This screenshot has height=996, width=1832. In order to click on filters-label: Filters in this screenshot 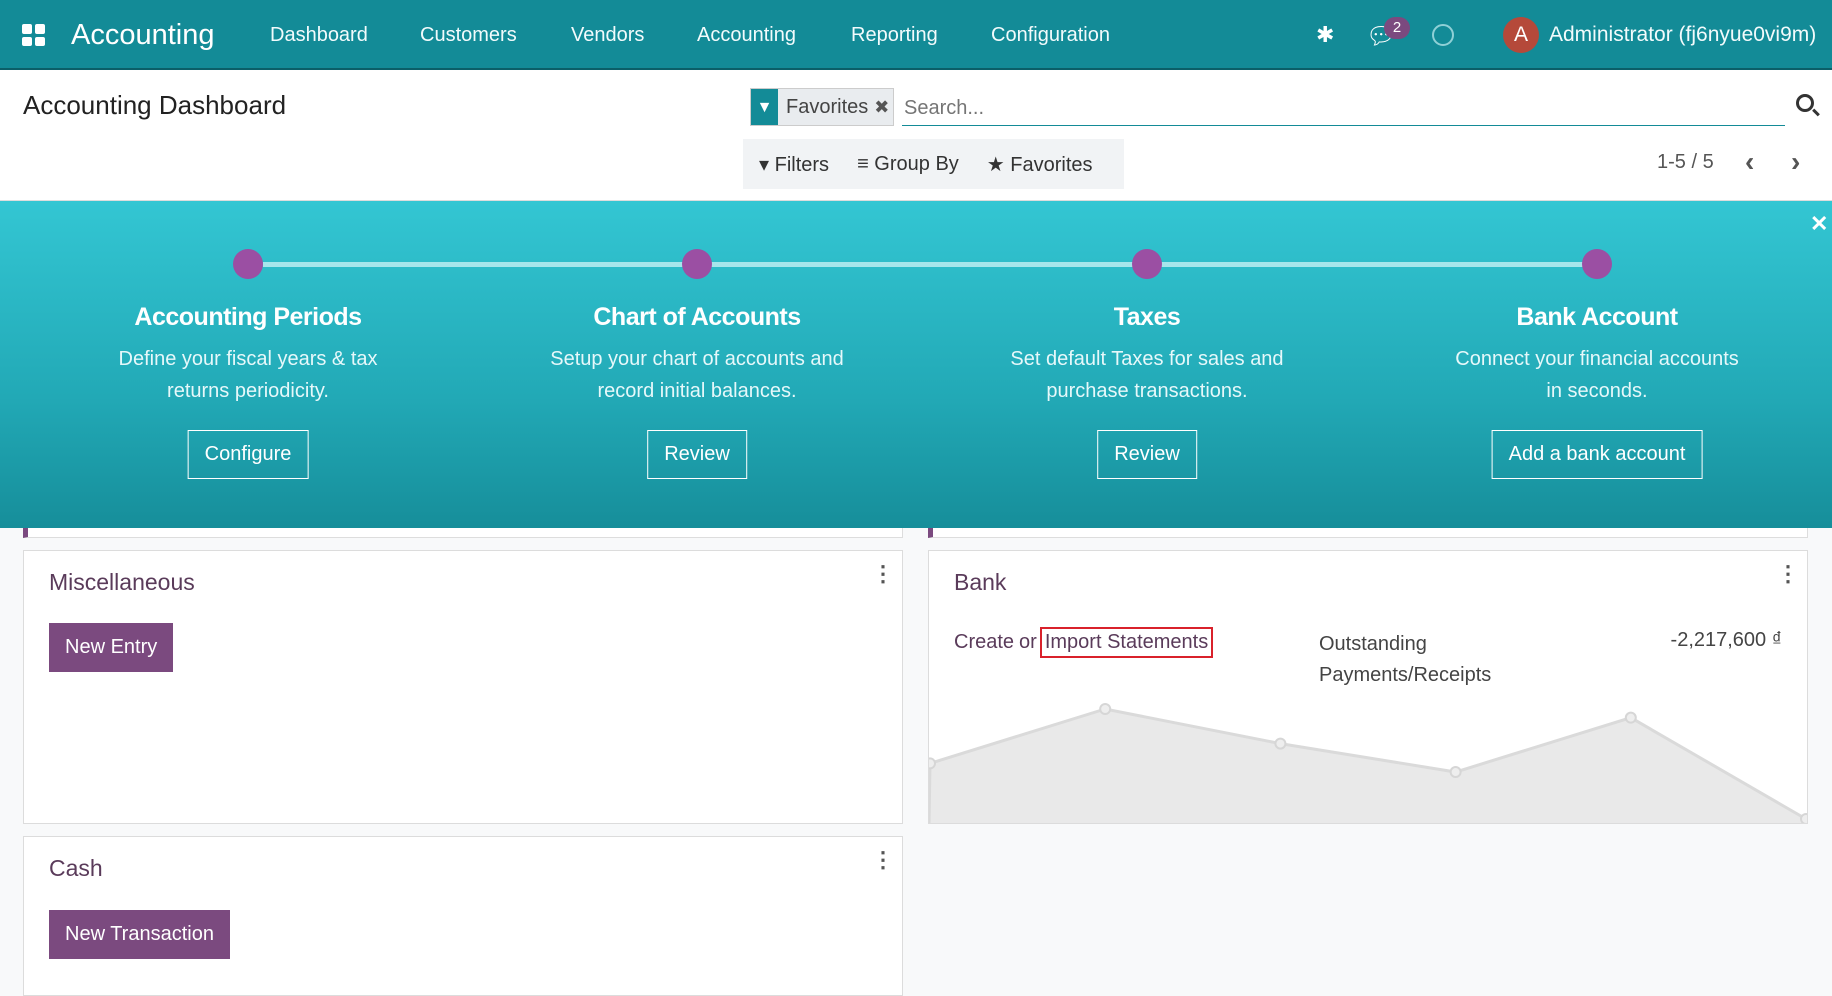, I will do `click(802, 164)`.